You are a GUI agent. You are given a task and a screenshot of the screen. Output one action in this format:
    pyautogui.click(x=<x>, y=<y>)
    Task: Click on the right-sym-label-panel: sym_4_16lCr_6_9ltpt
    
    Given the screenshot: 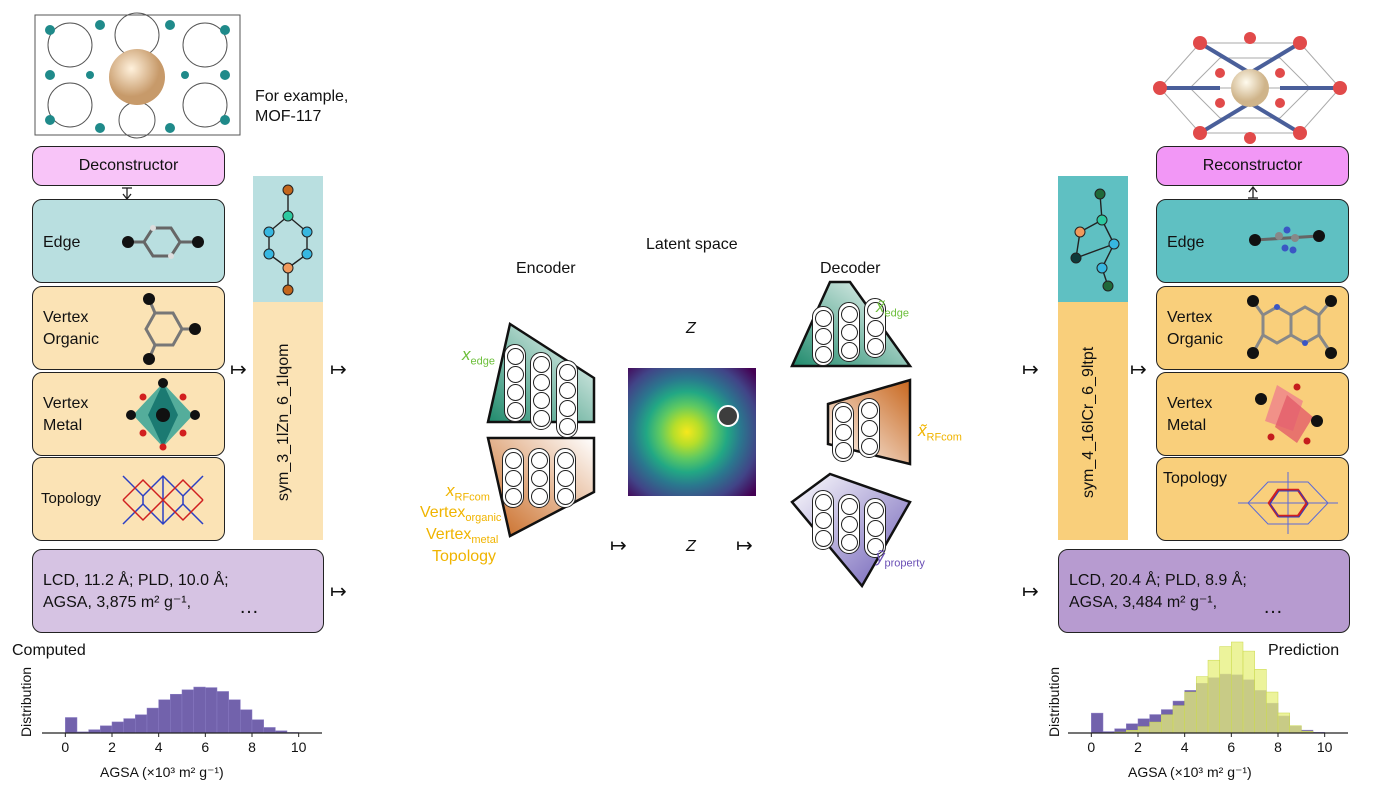 What is the action you would take?
    pyautogui.click(x=1093, y=421)
    